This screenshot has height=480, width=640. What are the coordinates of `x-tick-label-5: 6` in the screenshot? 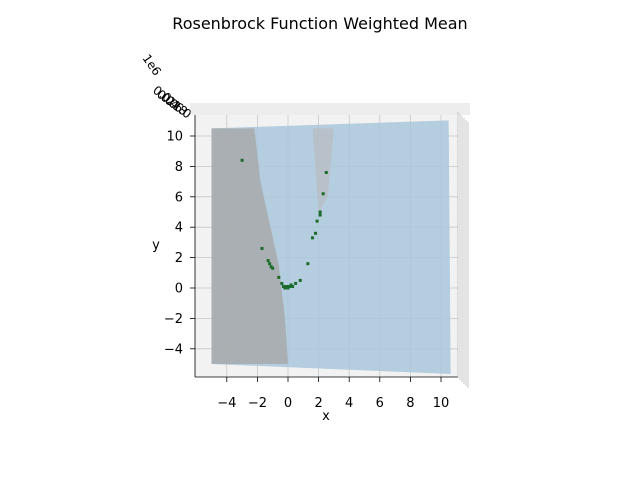 It's located at (380, 403).